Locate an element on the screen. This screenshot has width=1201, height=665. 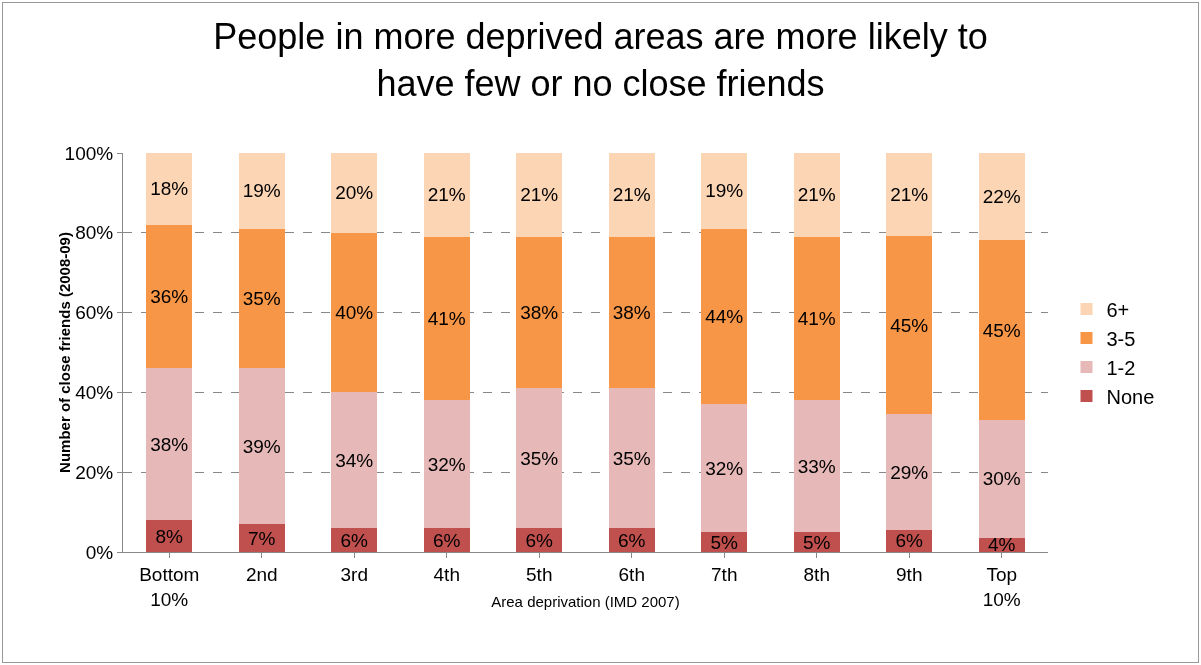
data-label: 29% is located at coordinates (909, 472).